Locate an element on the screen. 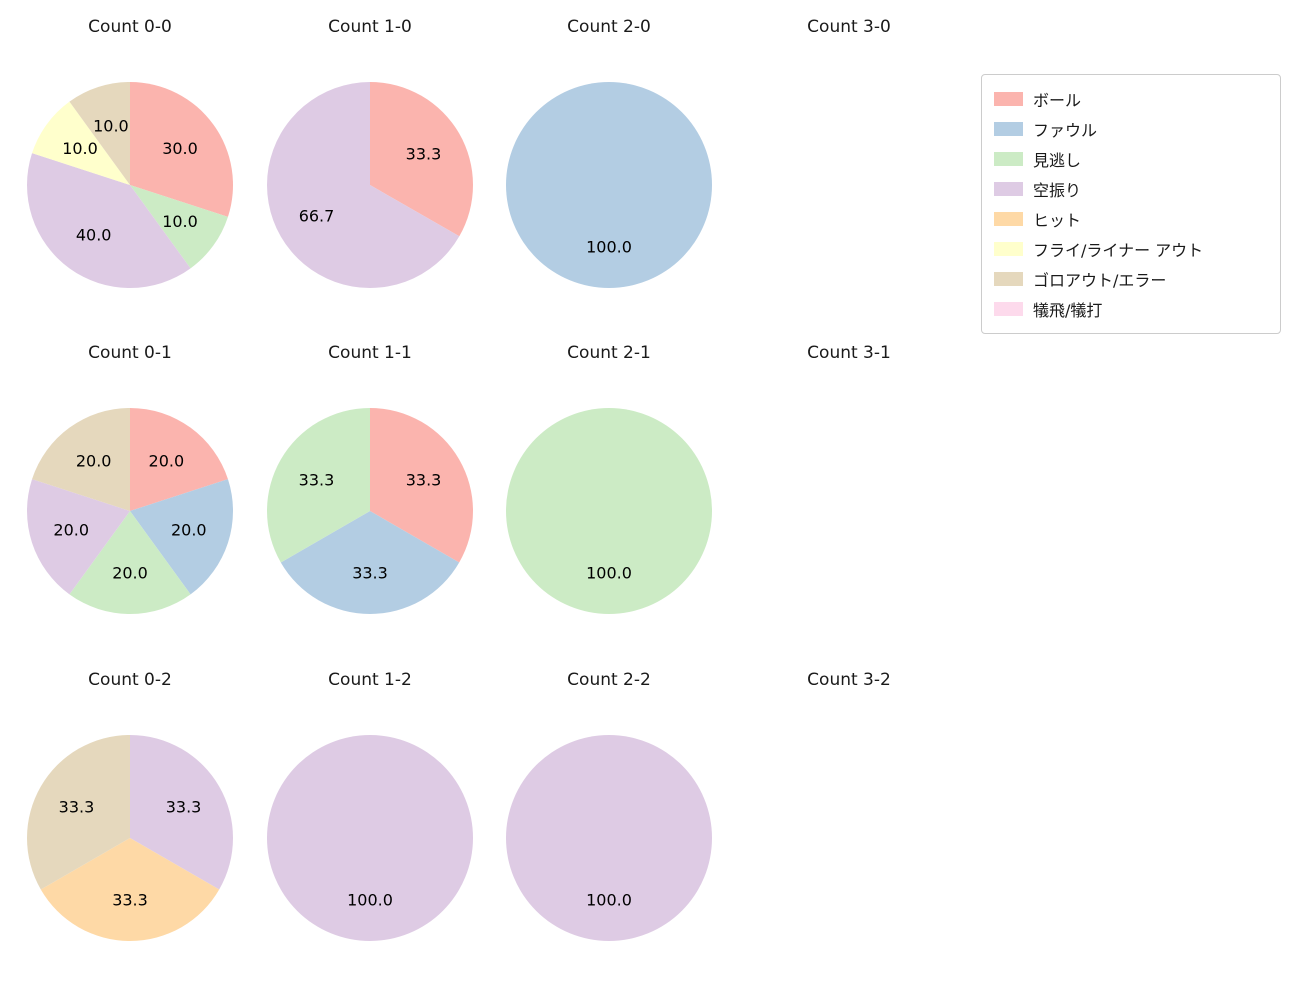  legend-swatch-sacrifice is located at coordinates (1008, 309).